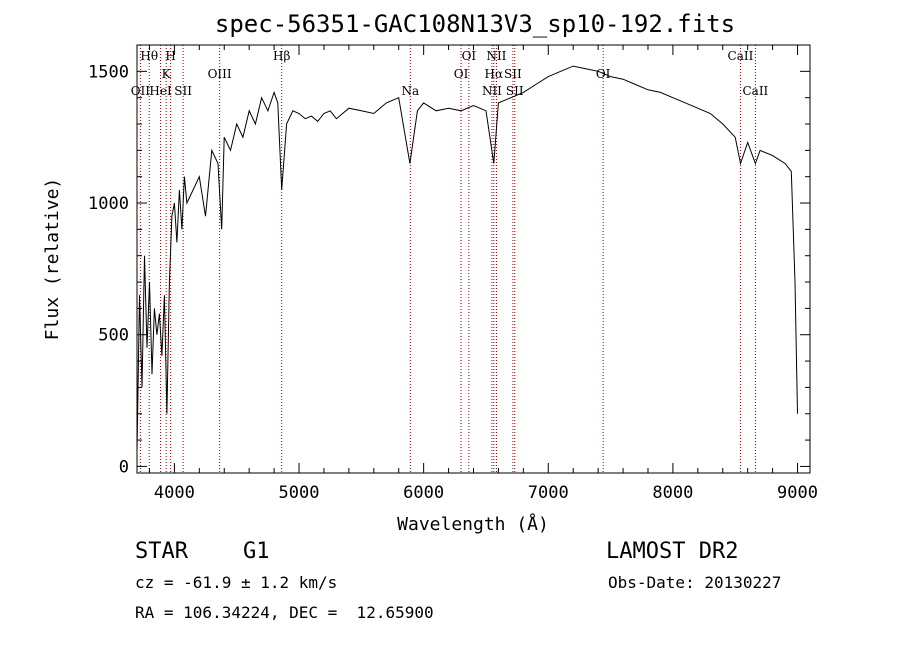 The image size is (900, 649). What do you see at coordinates (174, 493) in the screenshot?
I see `x-tick-label: 4000` at bounding box center [174, 493].